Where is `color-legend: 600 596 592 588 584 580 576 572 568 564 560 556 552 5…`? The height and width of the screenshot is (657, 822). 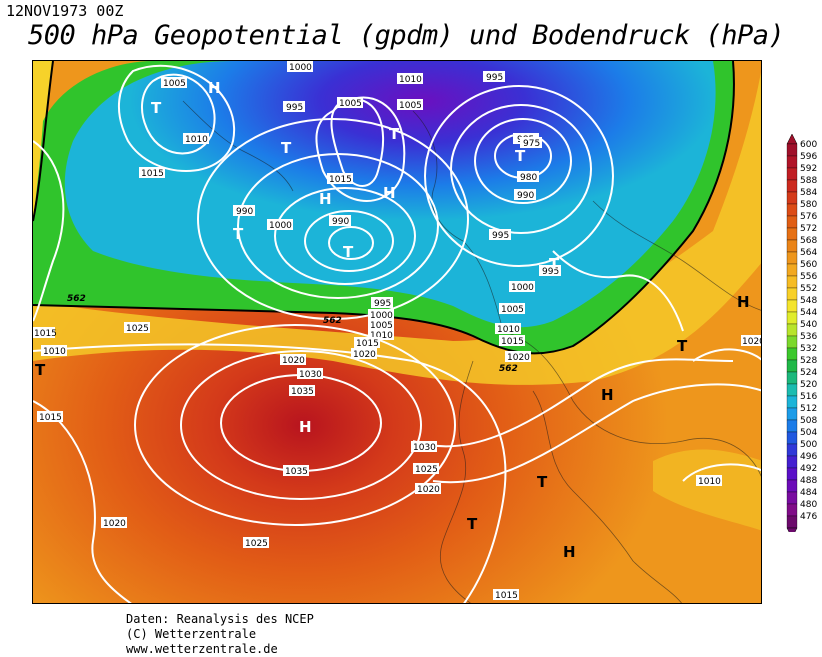 color-legend: 600 596 592 588 584 580 576 572 568 564 560 556 552 5… is located at coordinates (801, 335).